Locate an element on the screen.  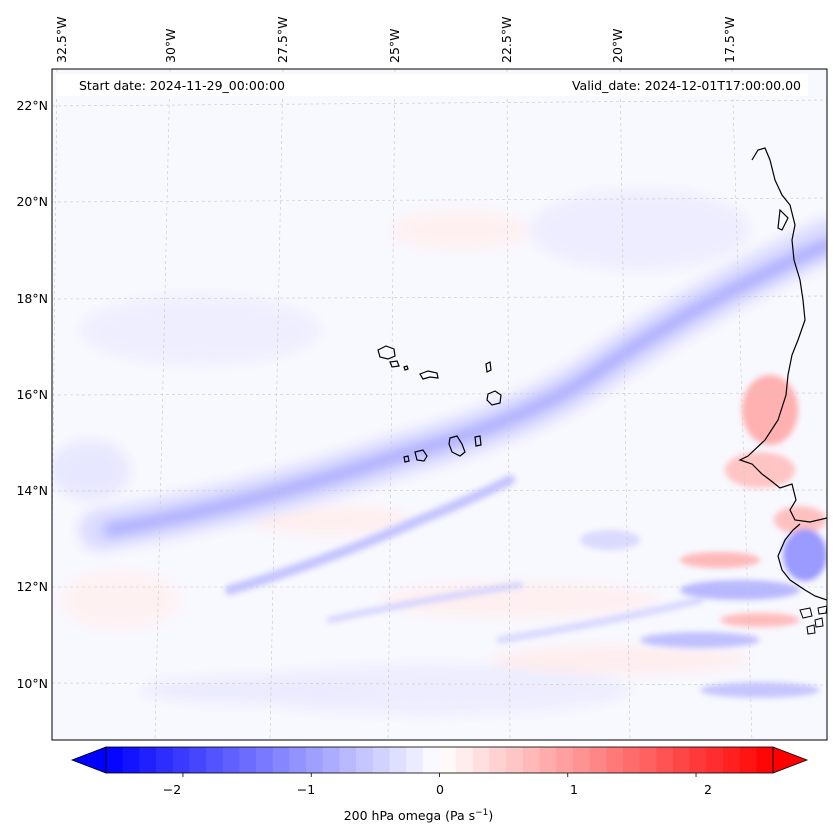
lon-label: 17.5°W is located at coordinates (729, 39).